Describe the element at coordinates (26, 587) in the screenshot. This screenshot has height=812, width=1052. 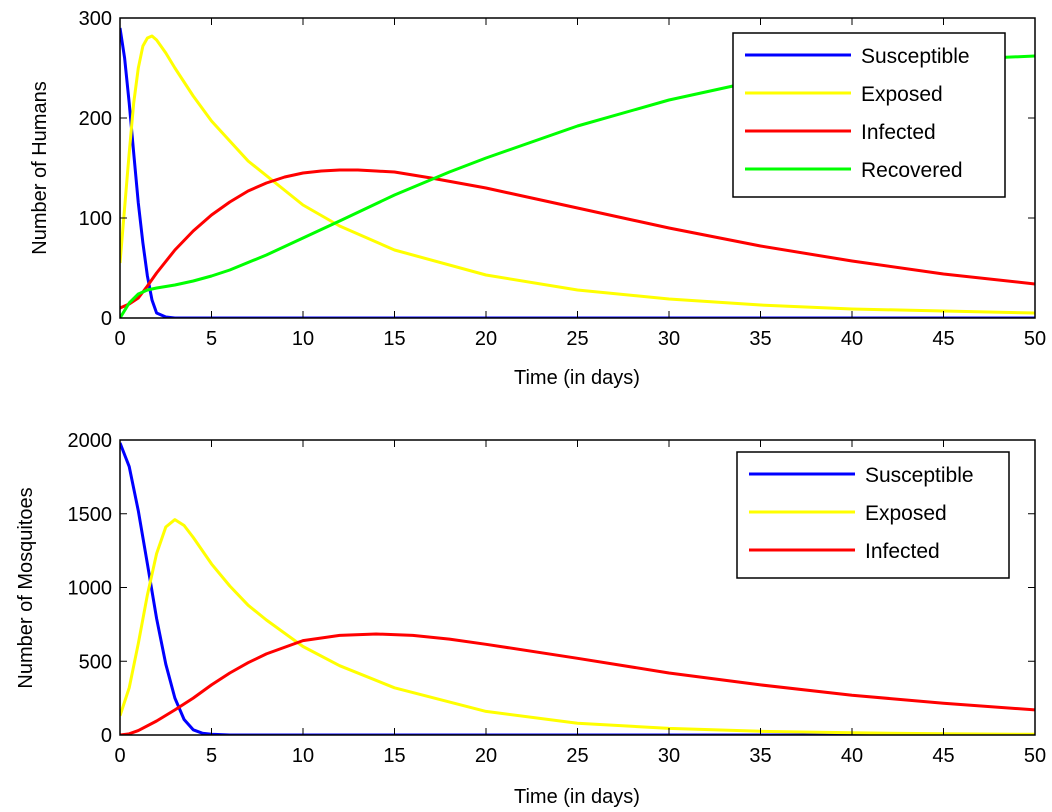
I see `y-axis-label: Number of Mosquitoes` at that location.